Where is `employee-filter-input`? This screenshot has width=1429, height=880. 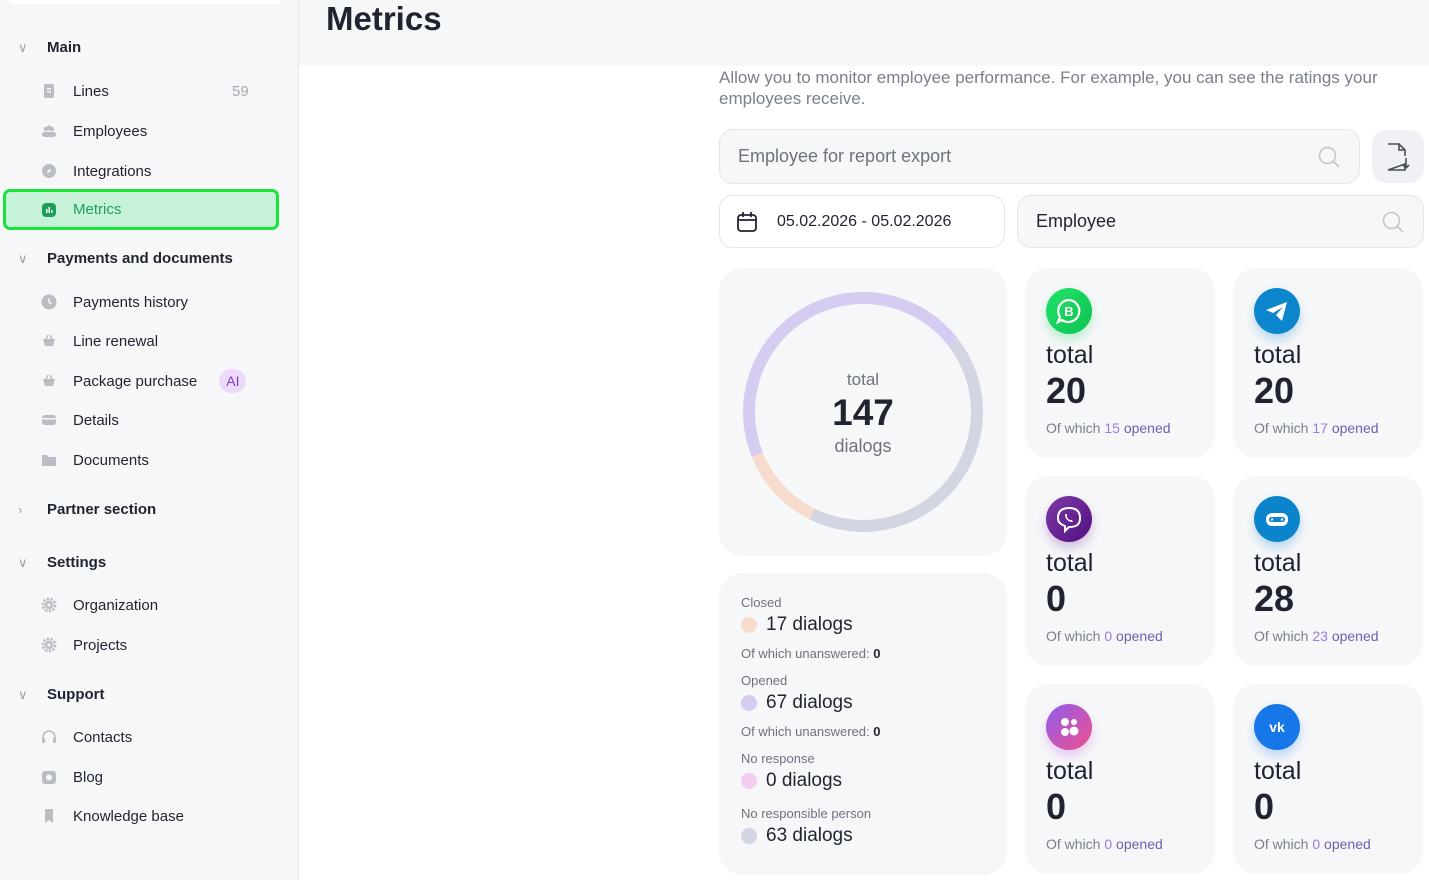
employee-filter-input is located at coordinates (1208, 221).